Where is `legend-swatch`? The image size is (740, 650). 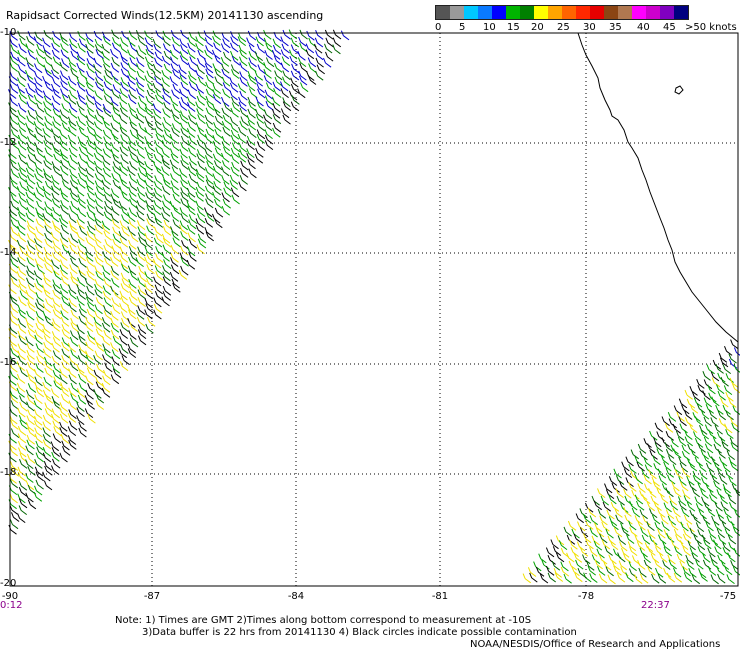 legend-swatch is located at coordinates (653, 12).